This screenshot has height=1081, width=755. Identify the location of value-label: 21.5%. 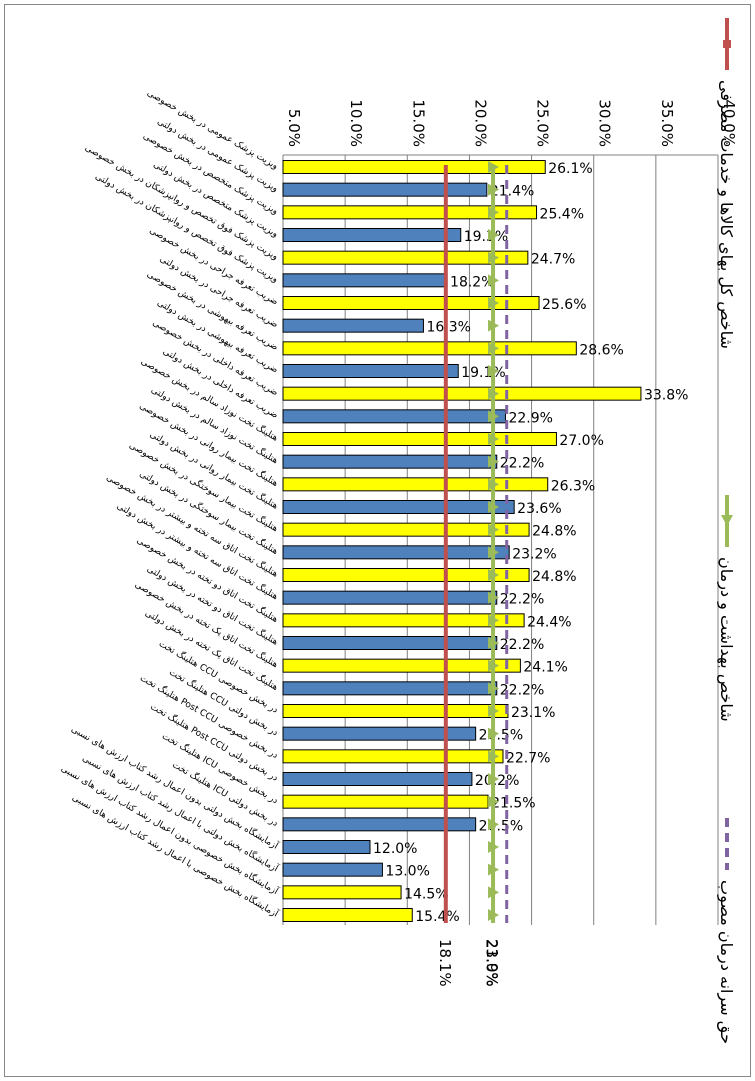
(513, 804).